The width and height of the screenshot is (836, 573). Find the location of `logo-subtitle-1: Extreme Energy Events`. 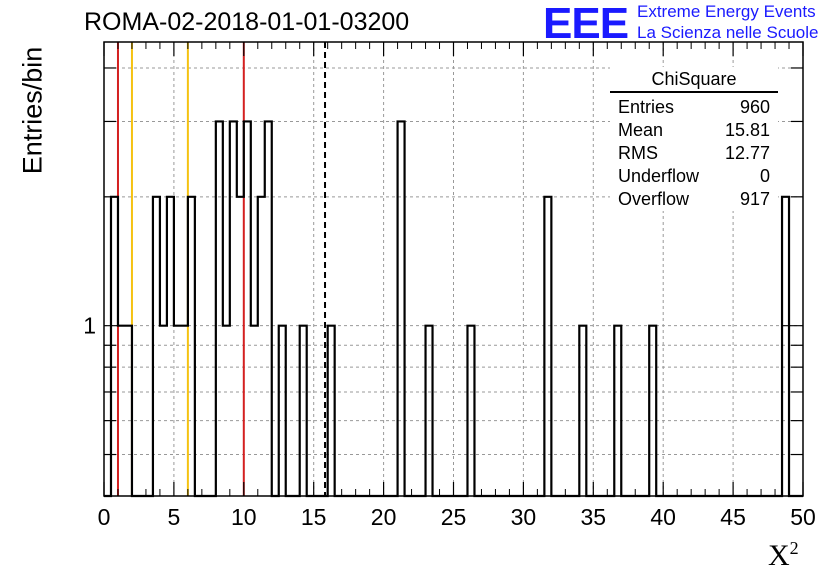

logo-subtitle-1: Extreme Energy Events is located at coordinates (726, 11).